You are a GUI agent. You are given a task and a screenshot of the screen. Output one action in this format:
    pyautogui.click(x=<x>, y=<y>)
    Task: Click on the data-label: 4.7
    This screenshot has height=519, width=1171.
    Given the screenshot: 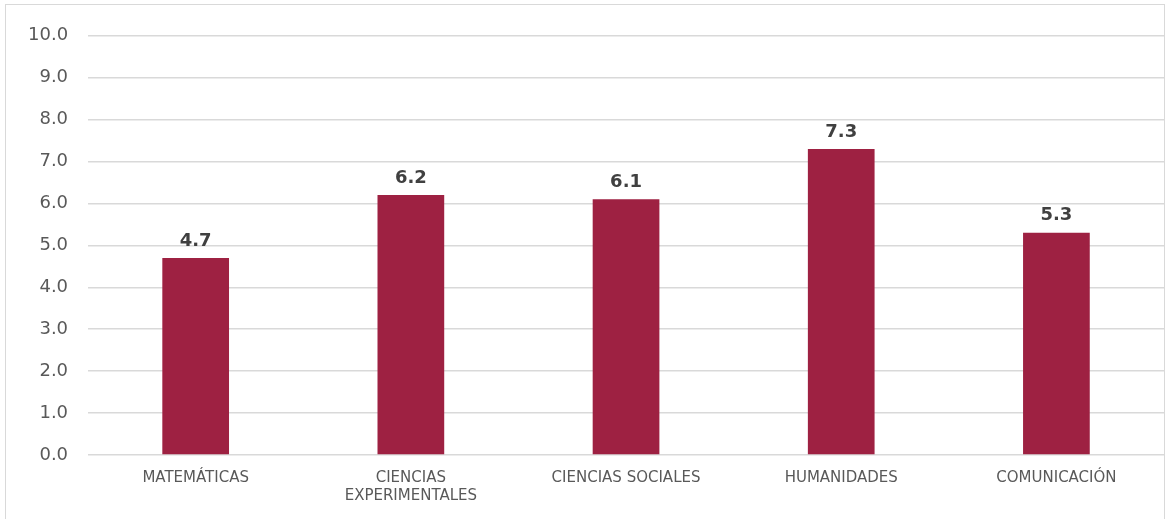 What is the action you would take?
    pyautogui.click(x=195, y=239)
    